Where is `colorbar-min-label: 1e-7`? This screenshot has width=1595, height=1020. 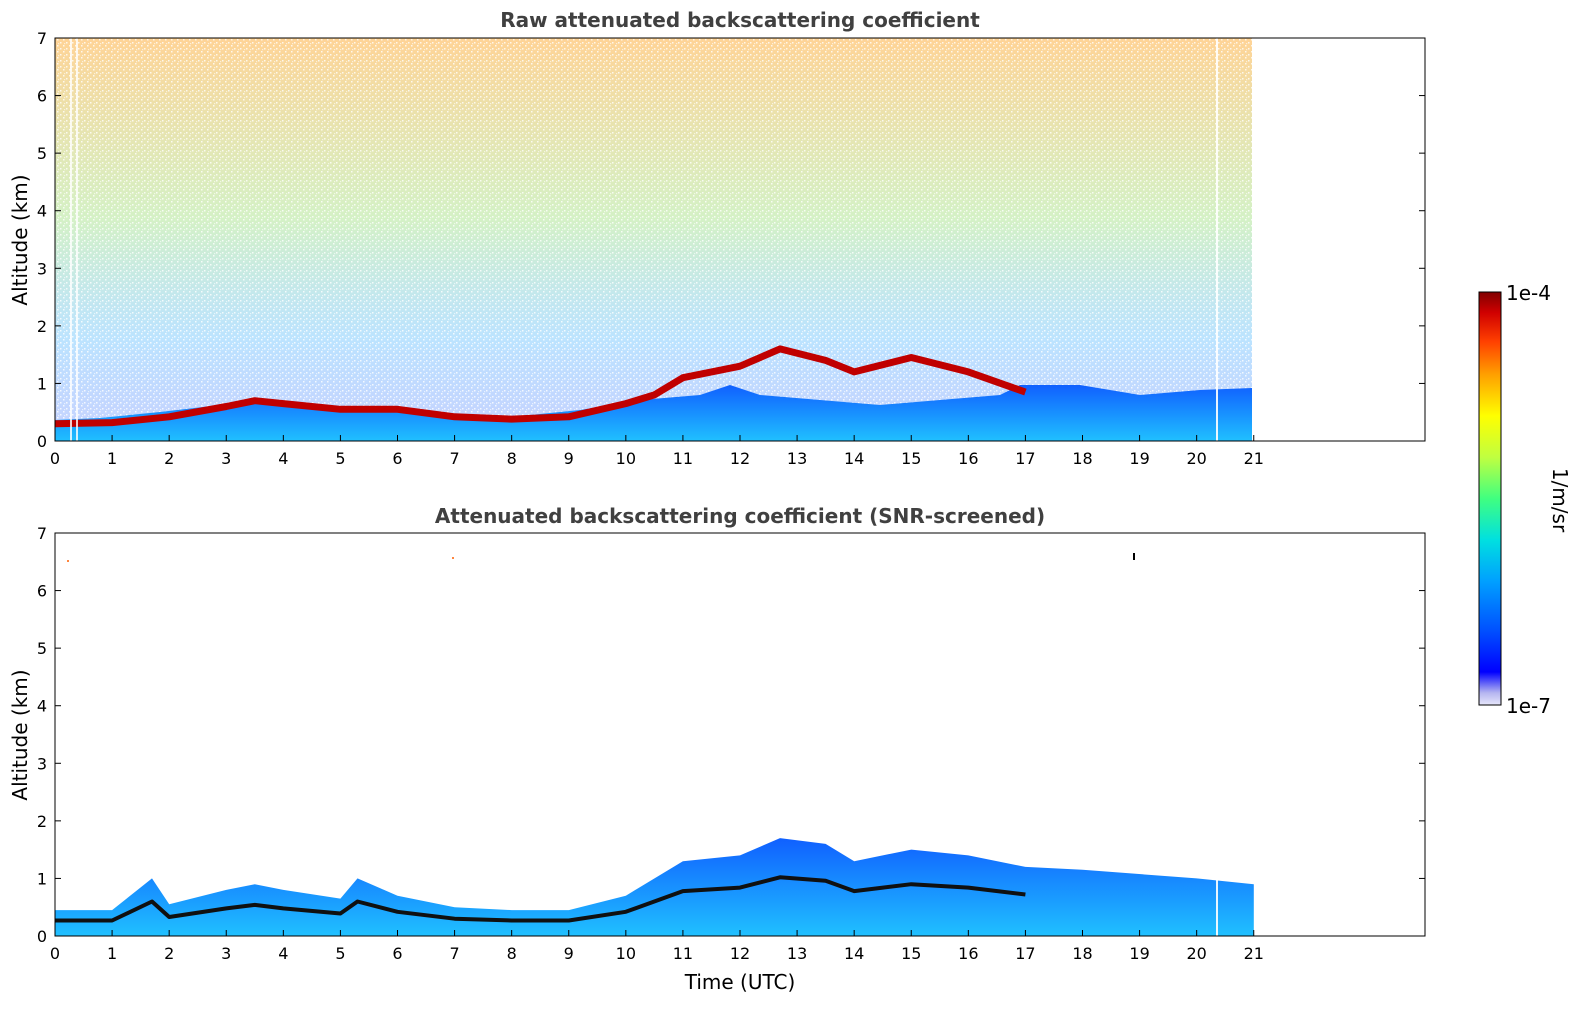 colorbar-min-label: 1e-7 is located at coordinates (1528, 706).